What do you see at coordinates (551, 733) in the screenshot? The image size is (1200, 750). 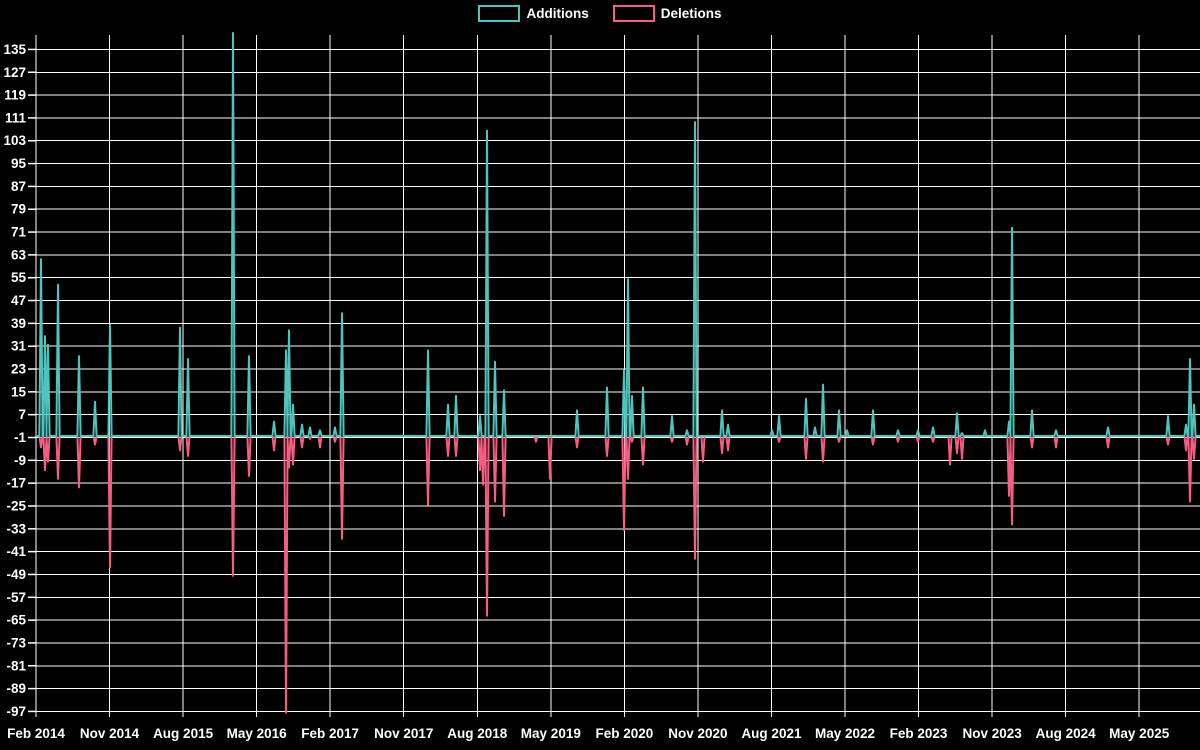 I see `x-tick-label: May 2019` at bounding box center [551, 733].